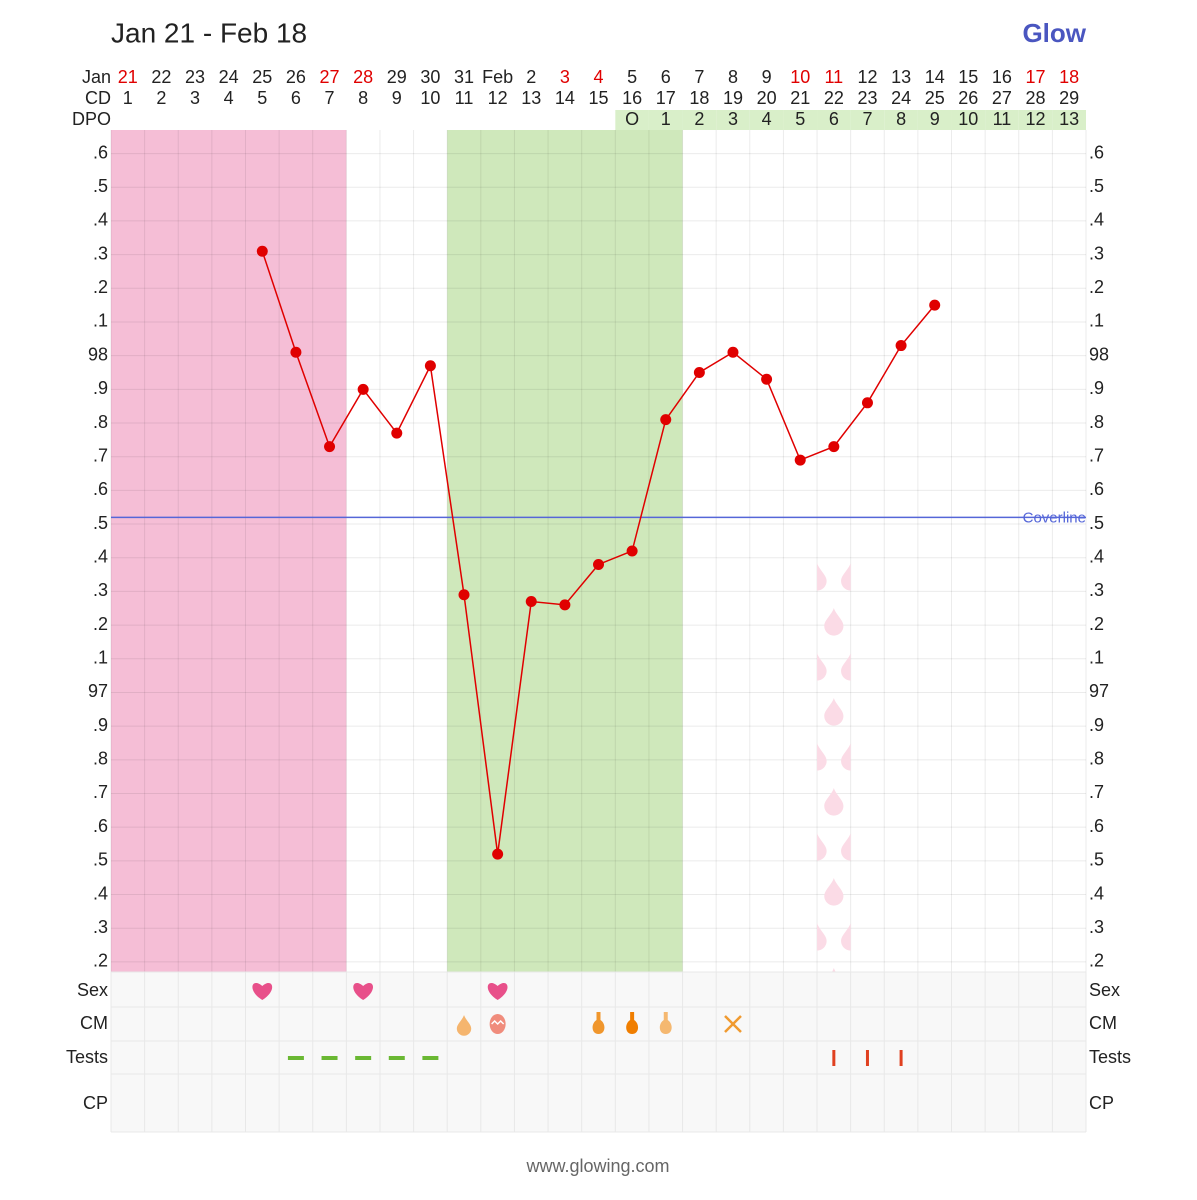 The image size is (1197, 1200). I want to click on date-label: 30, so click(430, 77).